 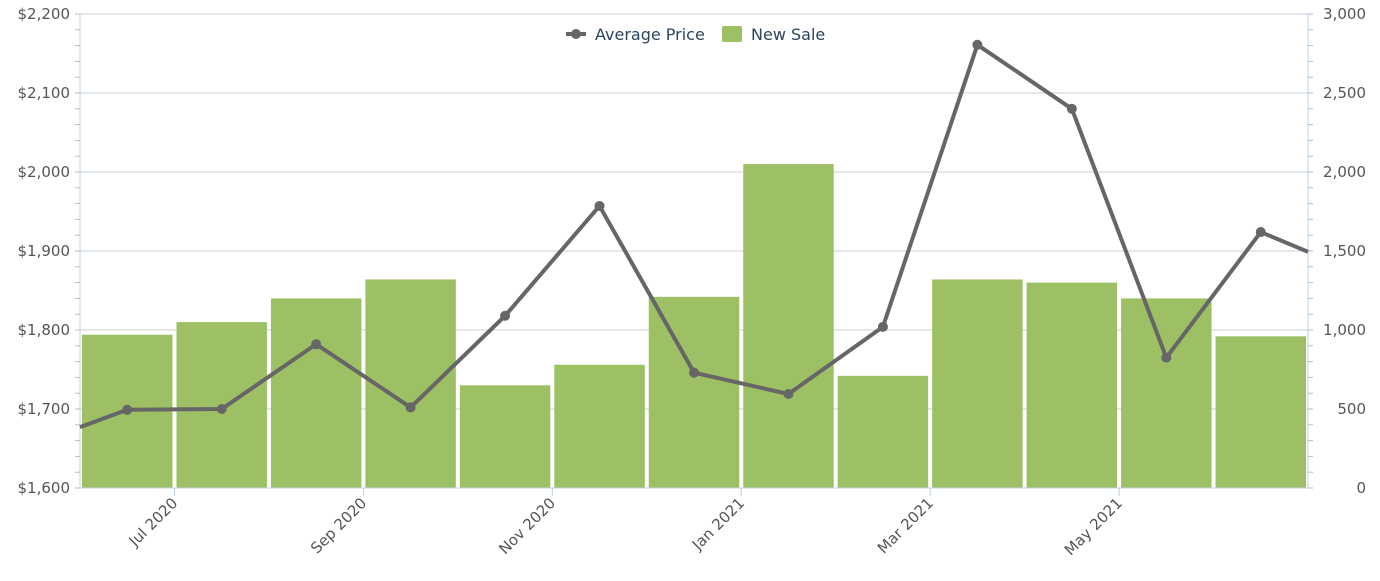 I want to click on legend-item-new-sale: New Sale, so click(x=773, y=34).